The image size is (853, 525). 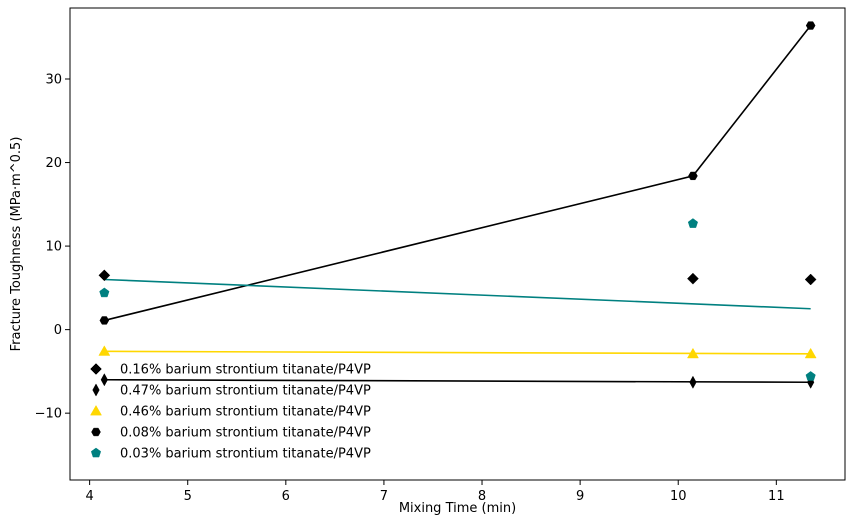 I want to click on x-tick-label: 7, so click(x=384, y=496).